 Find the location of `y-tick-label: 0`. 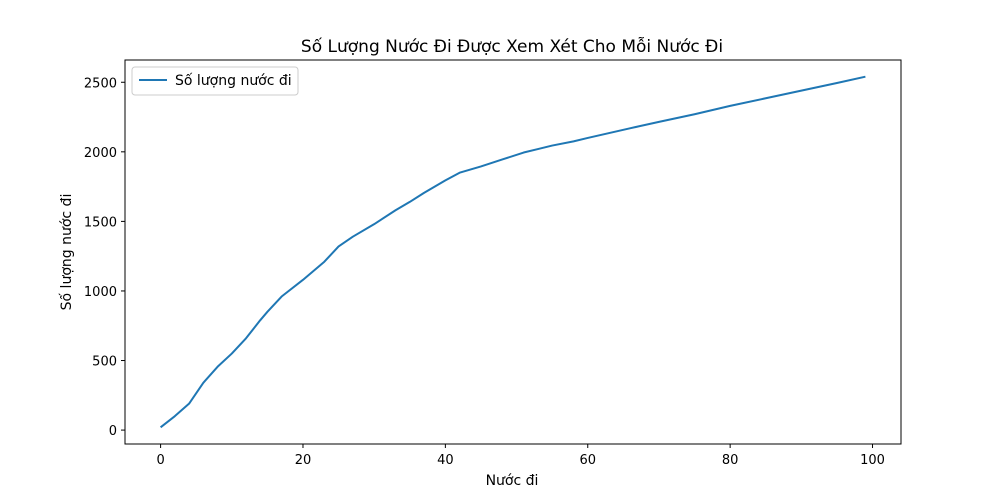

y-tick-label: 0 is located at coordinates (113, 431).